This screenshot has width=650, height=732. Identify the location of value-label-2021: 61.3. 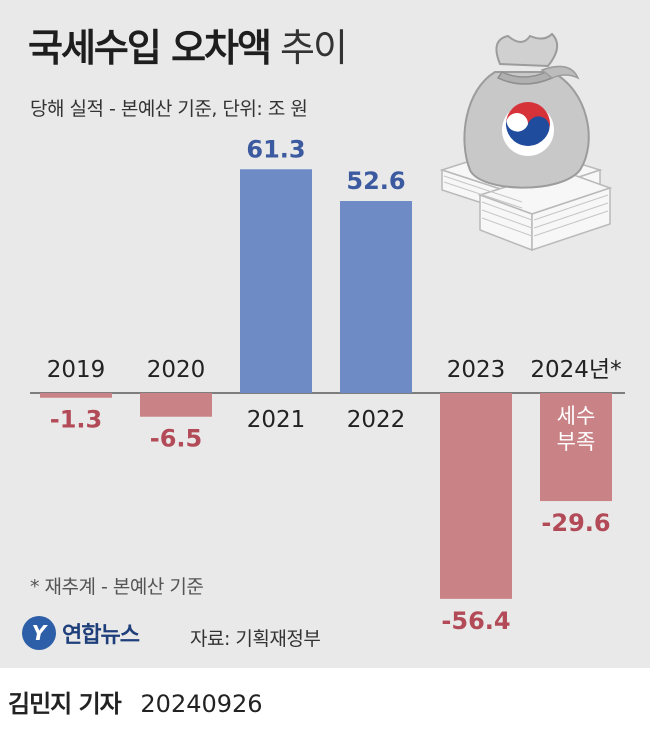
(275, 149).